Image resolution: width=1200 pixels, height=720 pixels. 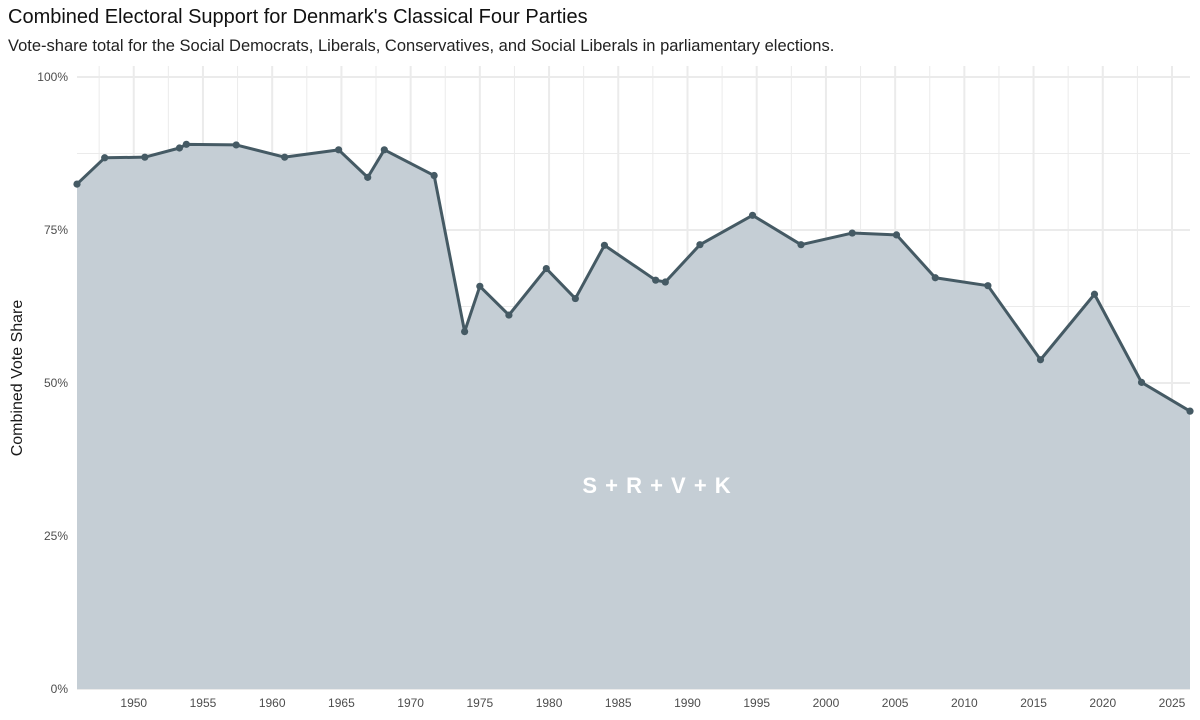 What do you see at coordinates (203, 703) in the screenshot?
I see `x-tick-label: 1955` at bounding box center [203, 703].